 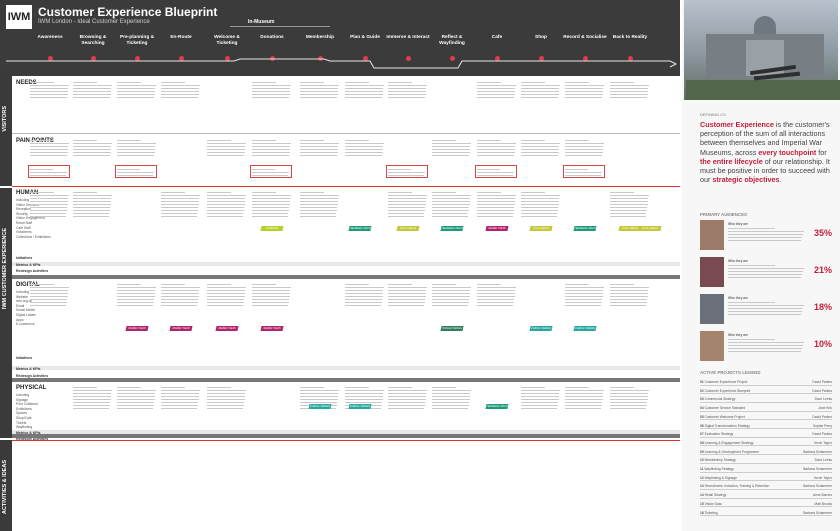 What do you see at coordinates (585, 328) in the screenshot?
I see `persona-tag: Culture Visitors` at bounding box center [585, 328].